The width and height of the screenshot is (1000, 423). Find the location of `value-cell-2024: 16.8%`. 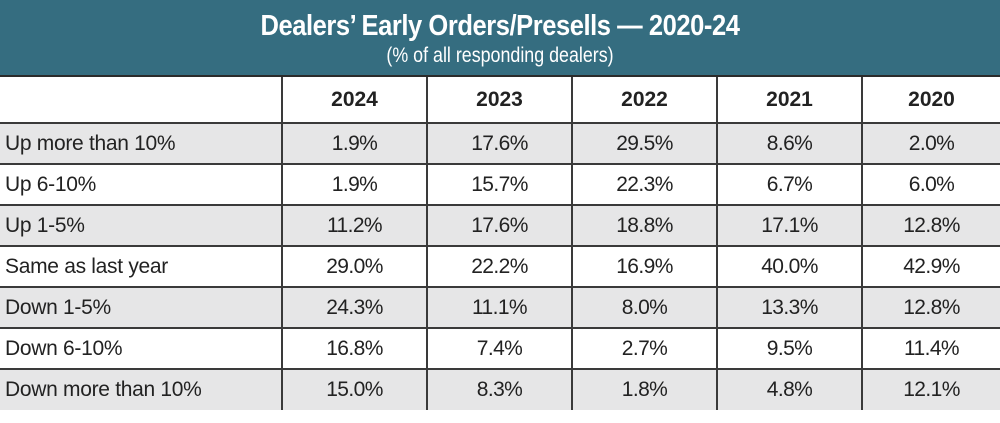

value-cell-2024: 16.8% is located at coordinates (354, 348).